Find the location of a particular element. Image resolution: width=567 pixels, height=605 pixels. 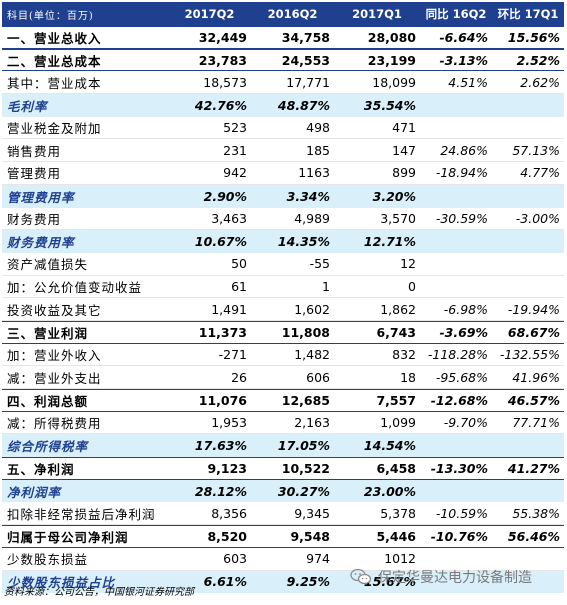

table-row: 加：营业外收入 -271 1,482 832 -118.28% -132.55% is located at coordinates (283, 355).